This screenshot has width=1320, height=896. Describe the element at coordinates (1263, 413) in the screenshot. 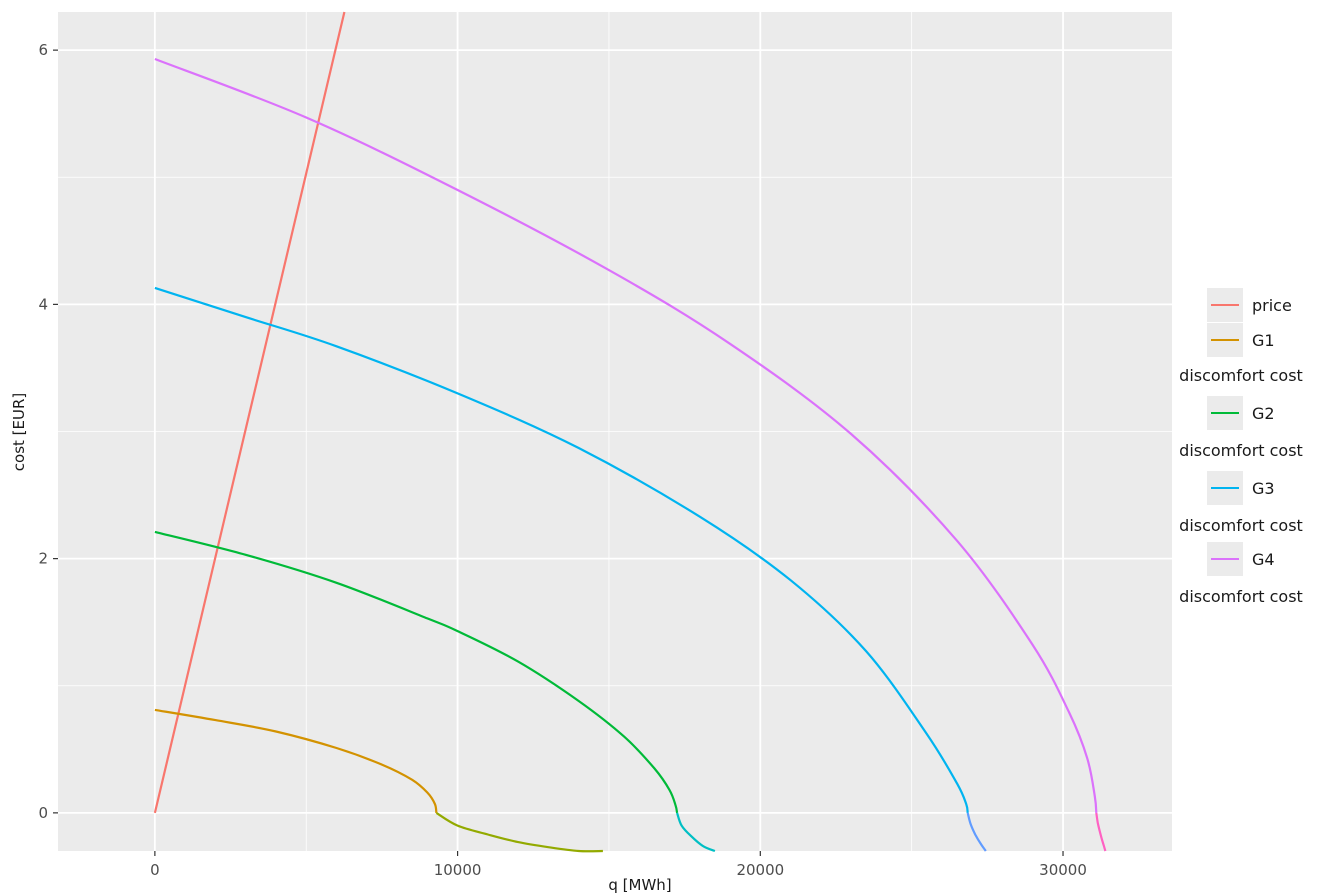

I see `legend-label-g2: G2` at that location.